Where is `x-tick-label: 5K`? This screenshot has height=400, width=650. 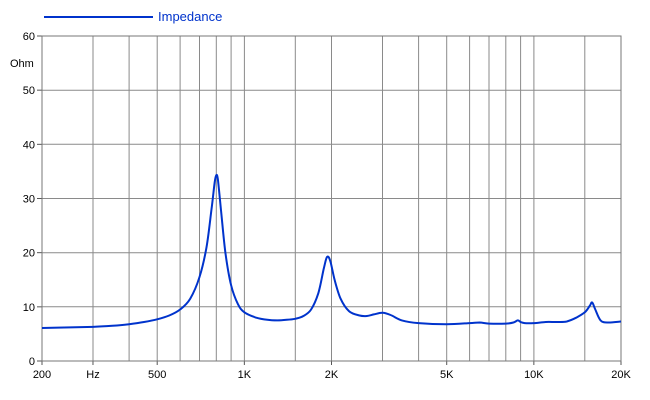
x-tick-label: 5K is located at coordinates (447, 375).